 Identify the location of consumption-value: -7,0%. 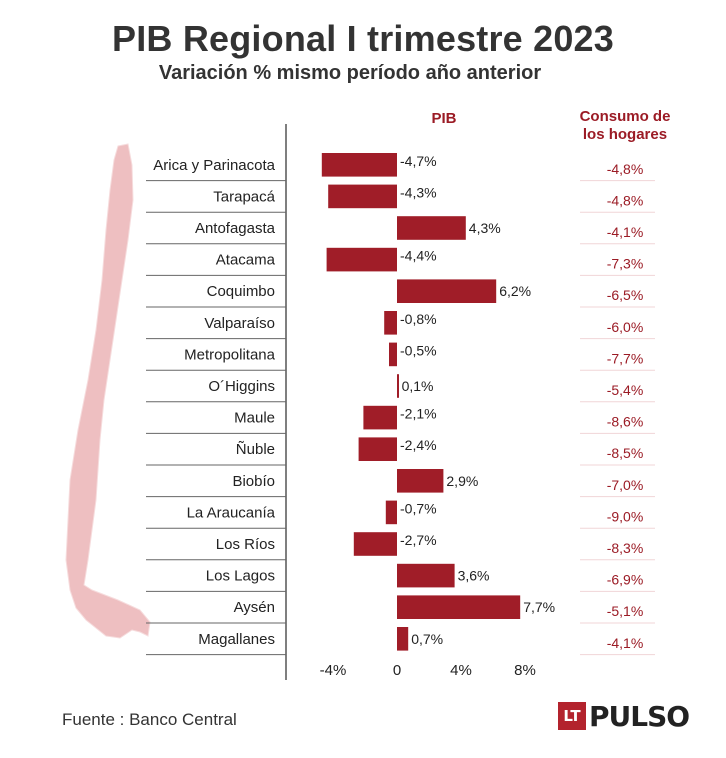
(625, 485).